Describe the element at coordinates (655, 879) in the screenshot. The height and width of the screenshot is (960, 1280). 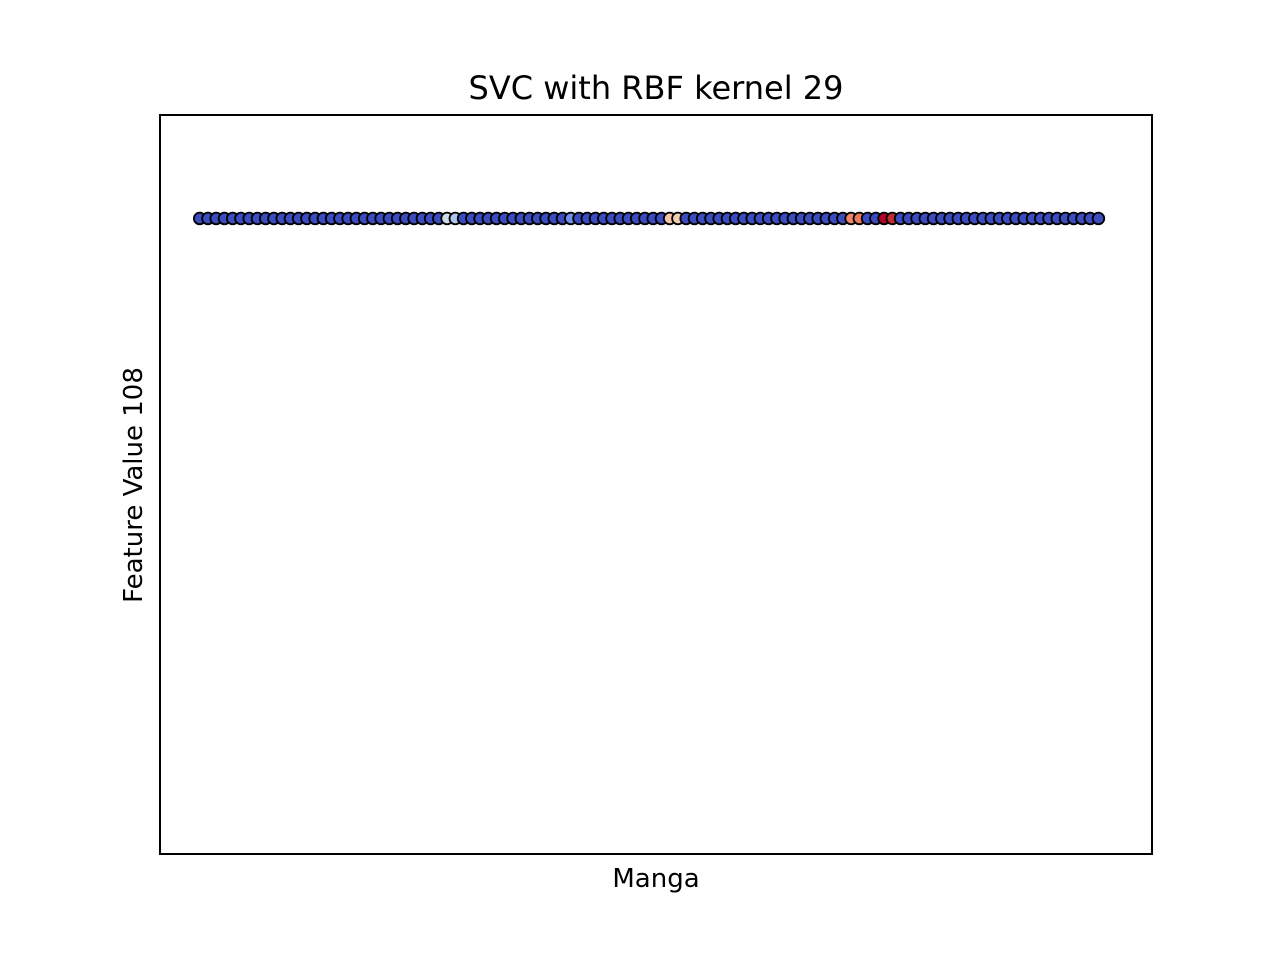
I see `x-axis-label: Manga` at that location.